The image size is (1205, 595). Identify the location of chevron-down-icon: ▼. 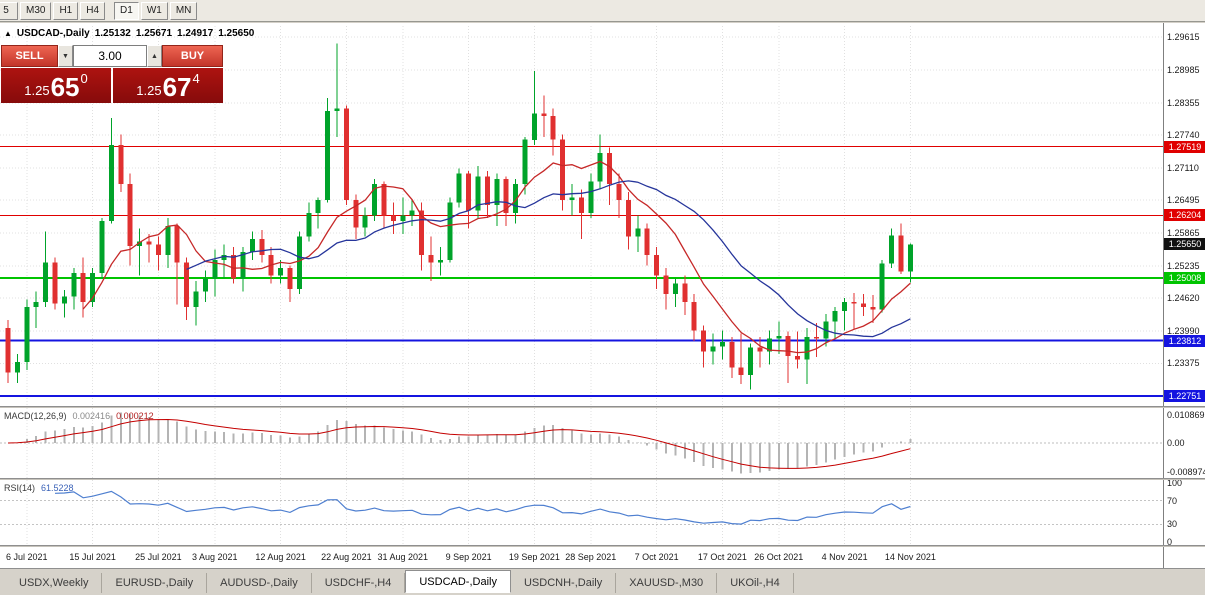
(65, 56).